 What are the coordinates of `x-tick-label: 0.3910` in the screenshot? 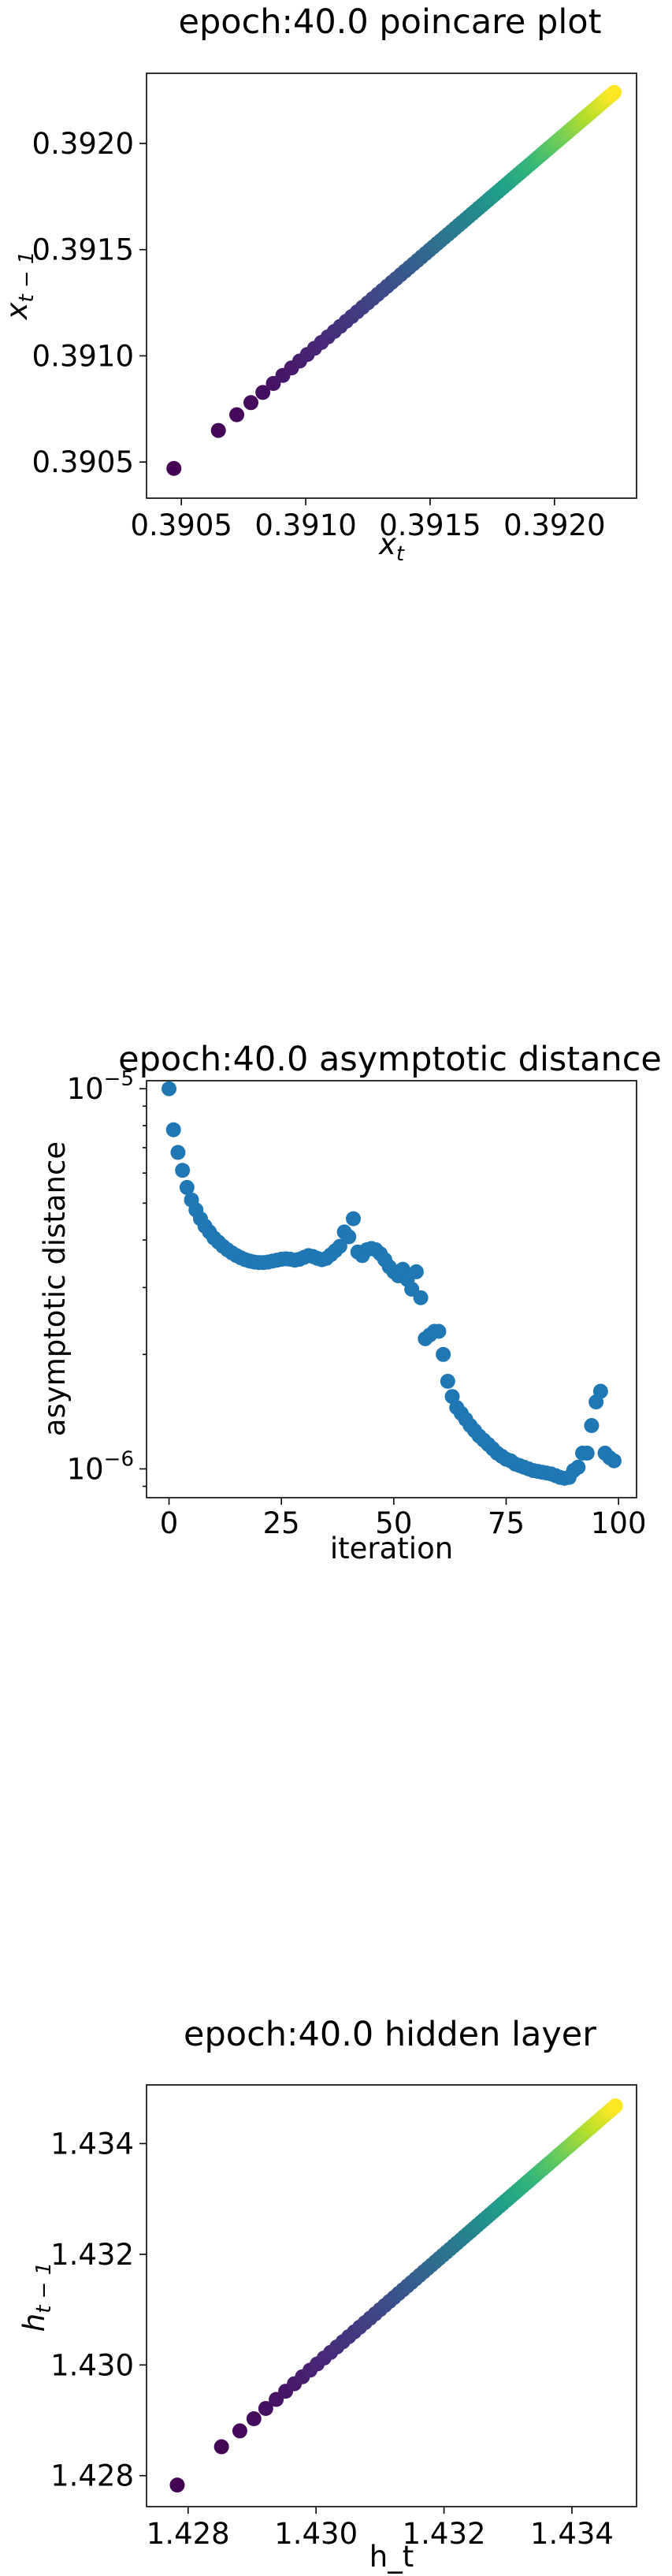 It's located at (305, 525).